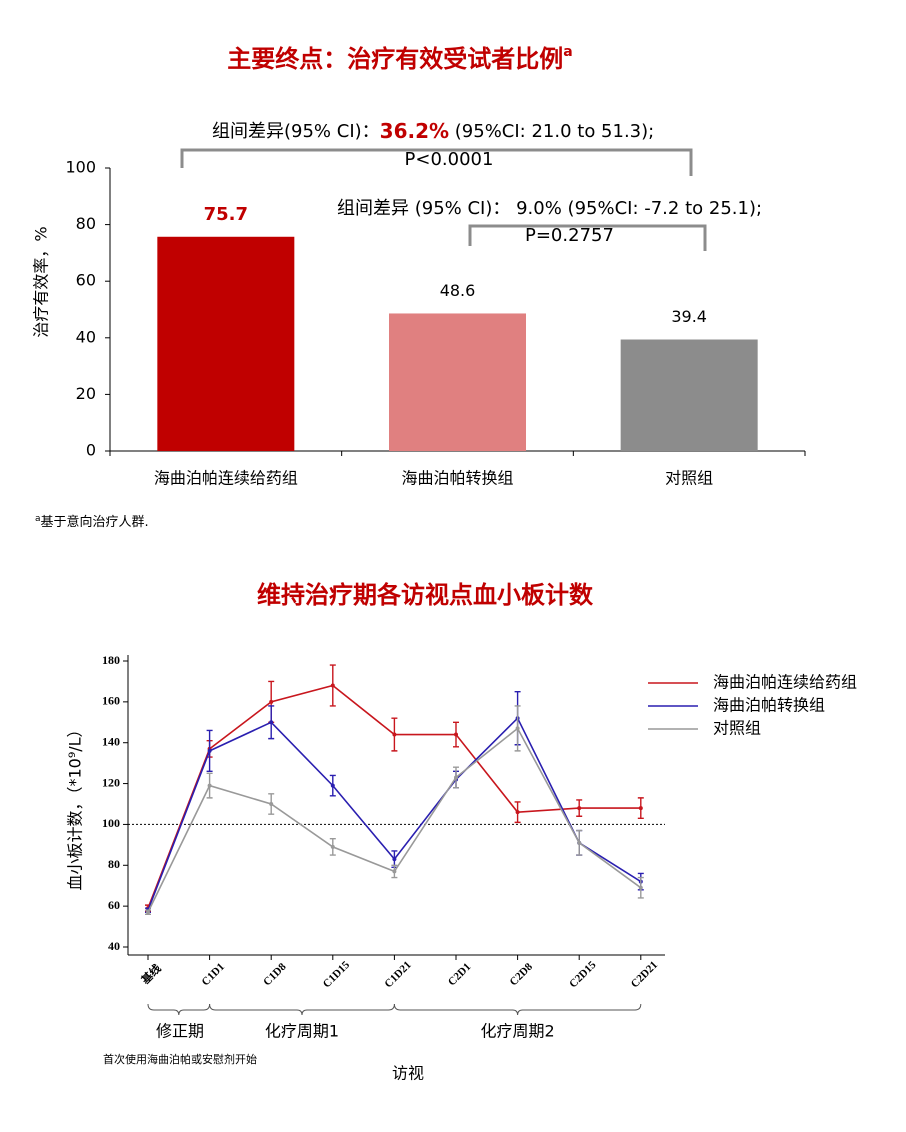  I want to click on title-text: 主要终点：治疗有效受试者比例, so click(395, 59).